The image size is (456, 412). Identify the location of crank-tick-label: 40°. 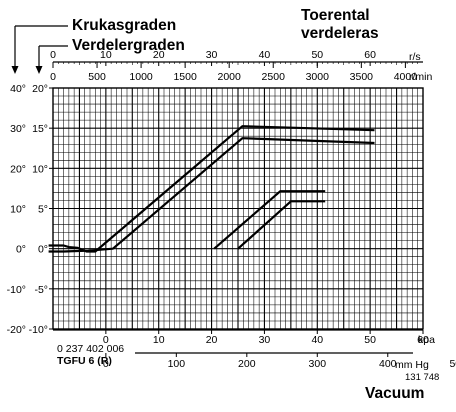
(18, 89).